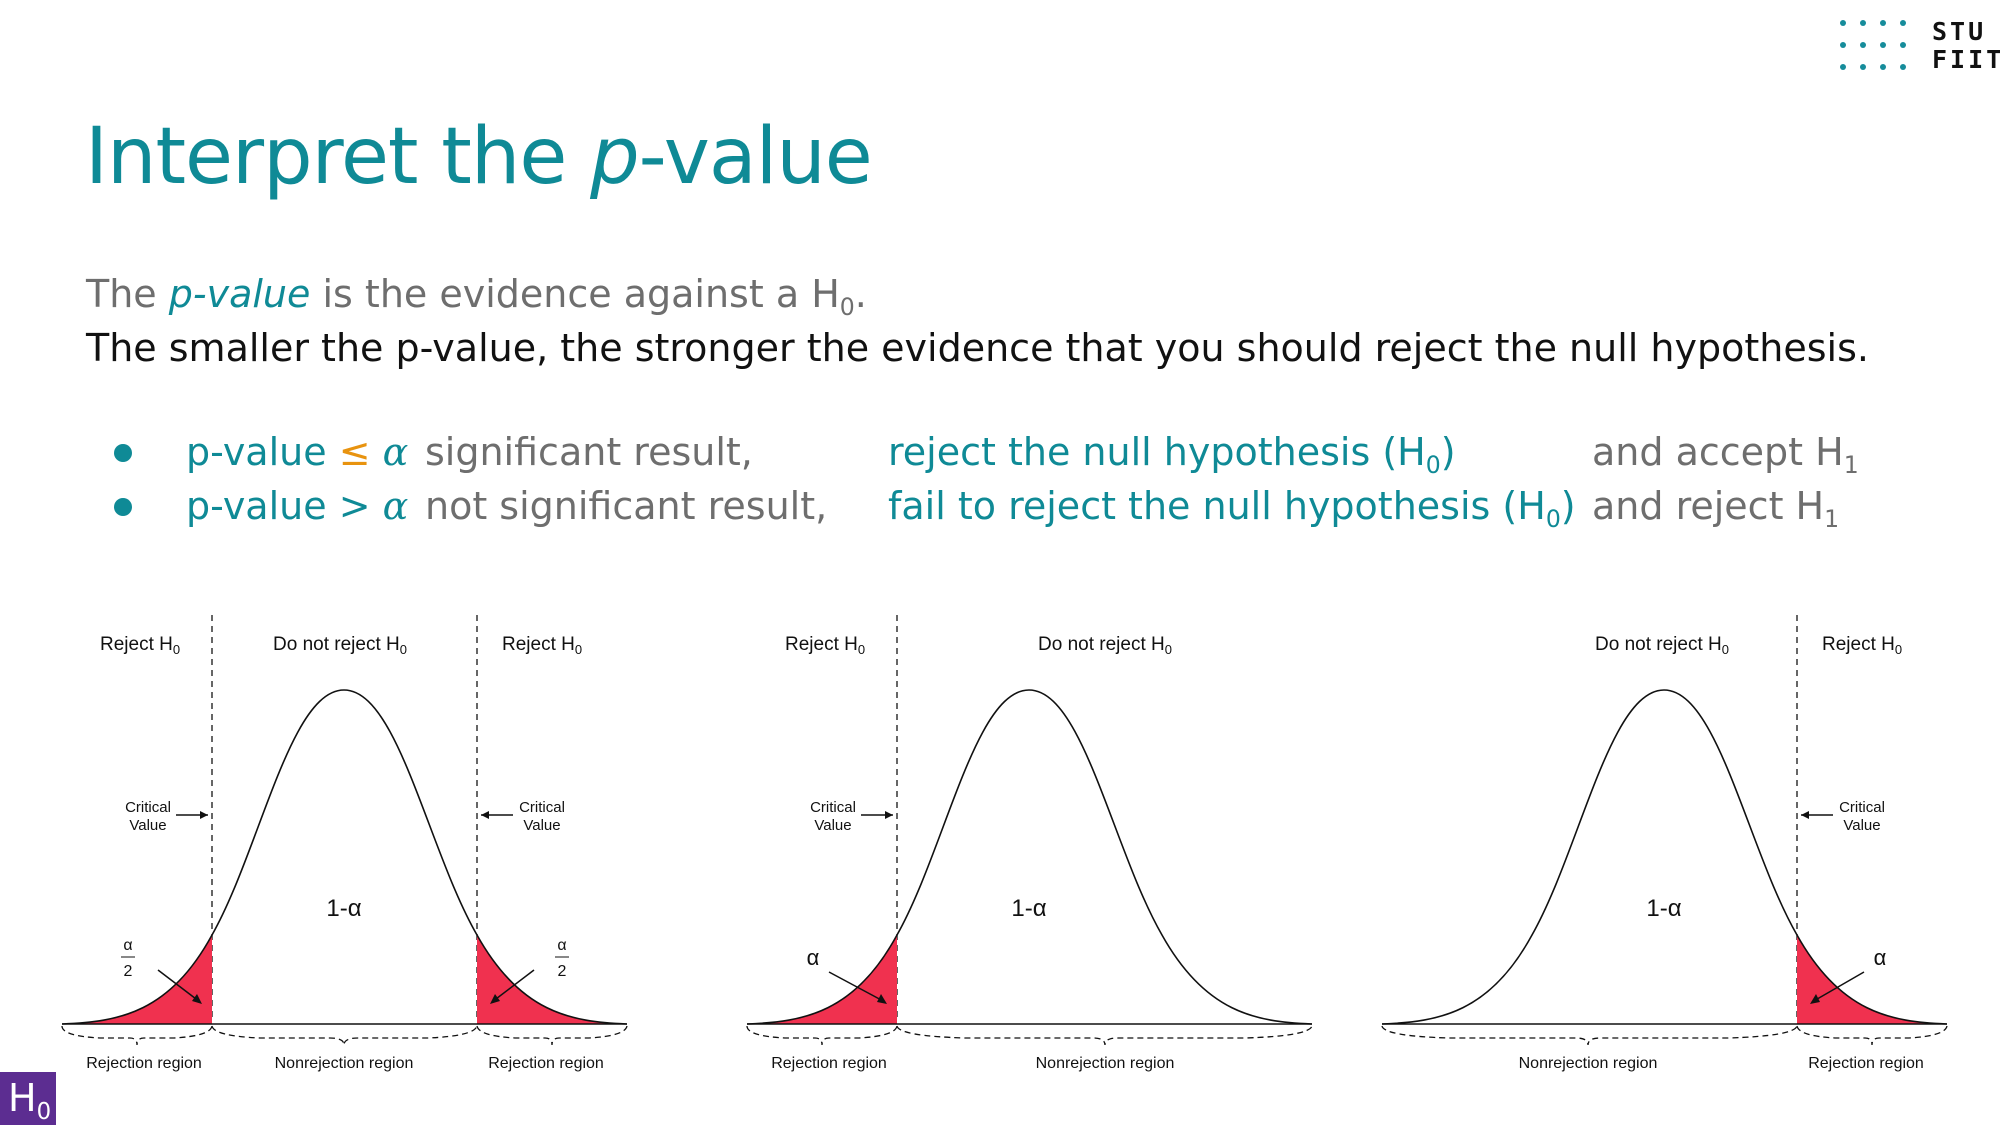  What do you see at coordinates (28, 1098) in the screenshot?
I see `h0-badge: H0` at bounding box center [28, 1098].